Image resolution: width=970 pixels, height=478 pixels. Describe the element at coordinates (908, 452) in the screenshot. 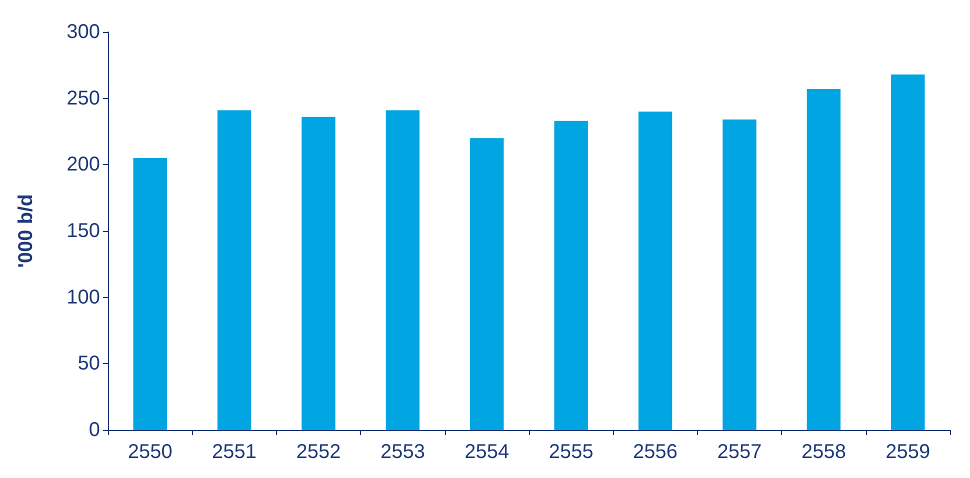

I see `x-tick-label: 2559` at that location.